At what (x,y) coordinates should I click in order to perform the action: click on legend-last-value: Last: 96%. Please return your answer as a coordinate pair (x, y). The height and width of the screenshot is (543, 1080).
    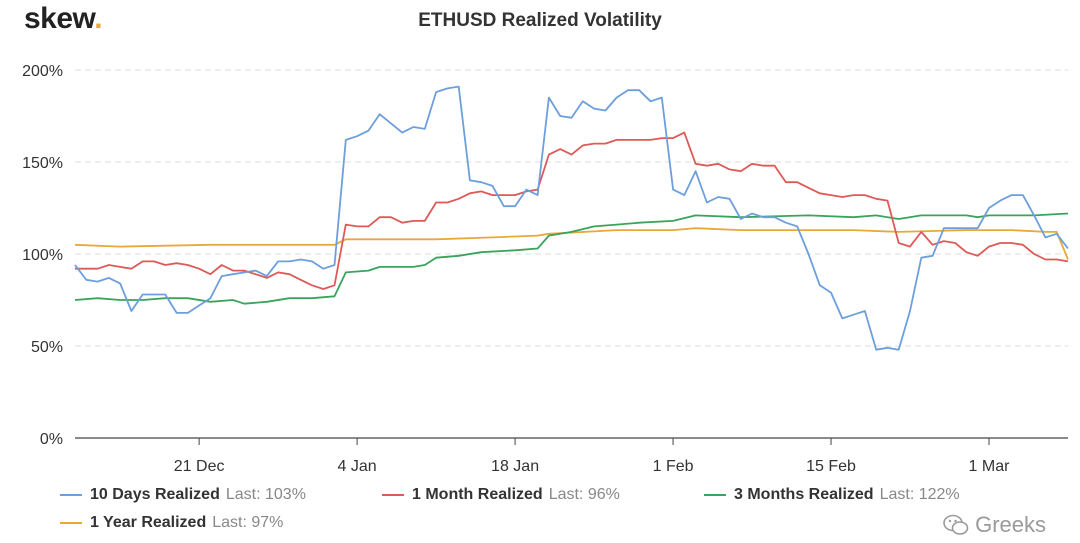
    Looking at the image, I should click on (584, 494).